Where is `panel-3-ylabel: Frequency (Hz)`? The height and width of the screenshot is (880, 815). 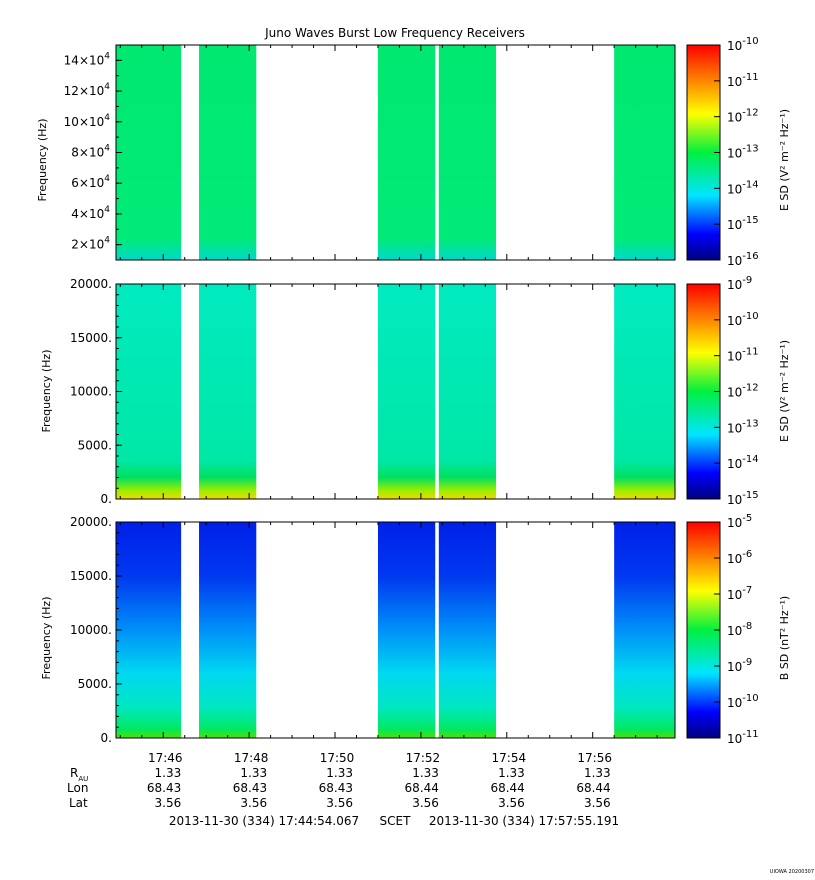
panel-3-ylabel: Frequency (Hz) is located at coordinates (46, 638).